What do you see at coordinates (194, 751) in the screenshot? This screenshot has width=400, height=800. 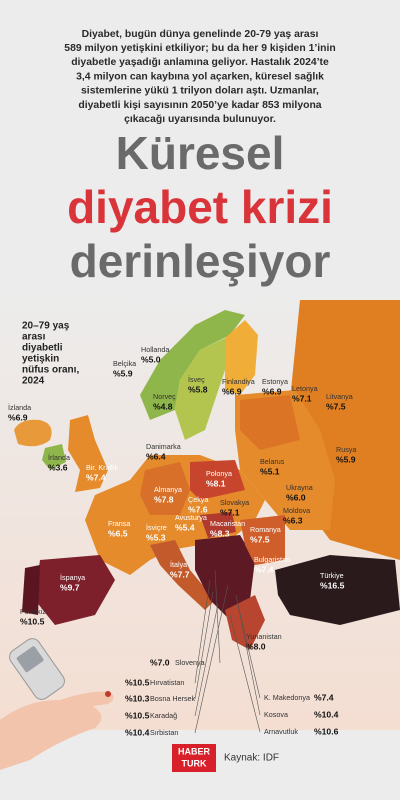 I see `logo-text: HABER` at bounding box center [194, 751].